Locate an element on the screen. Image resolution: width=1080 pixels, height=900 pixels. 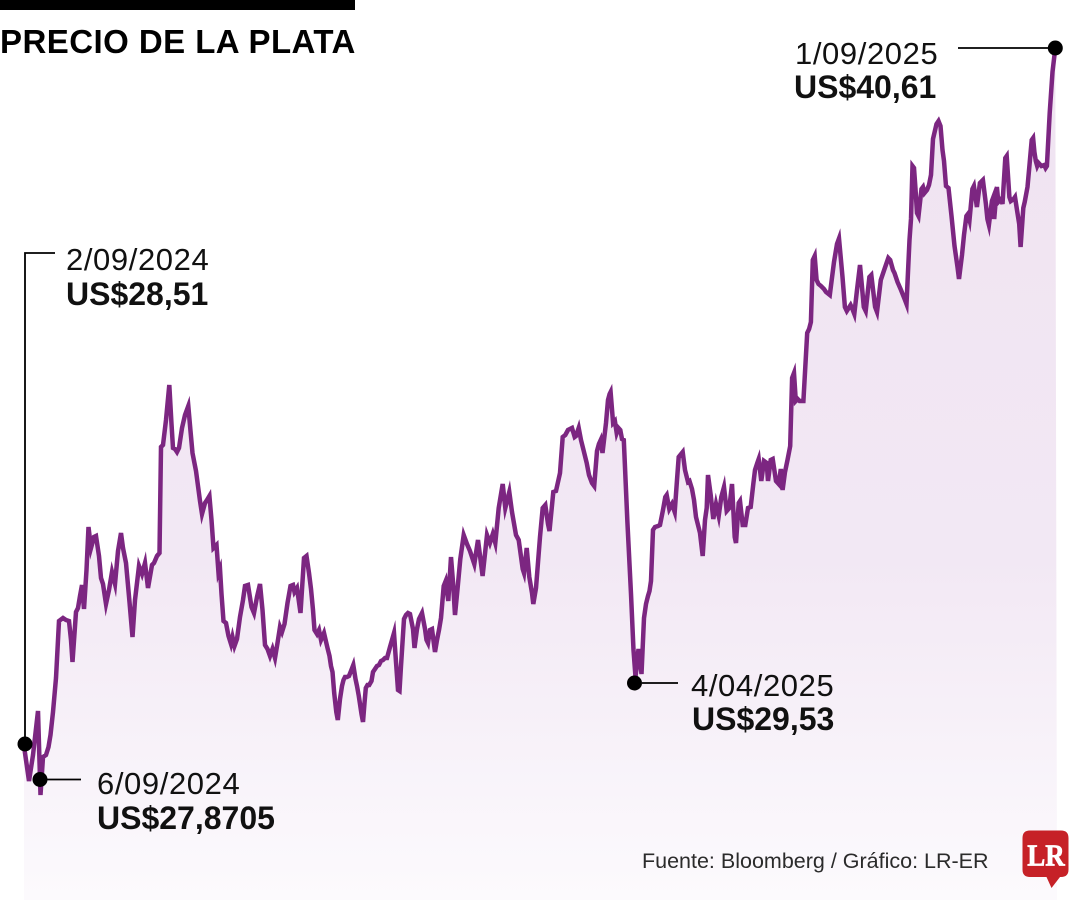
svg-text: US$27,8705 is located at coordinates (186, 818).